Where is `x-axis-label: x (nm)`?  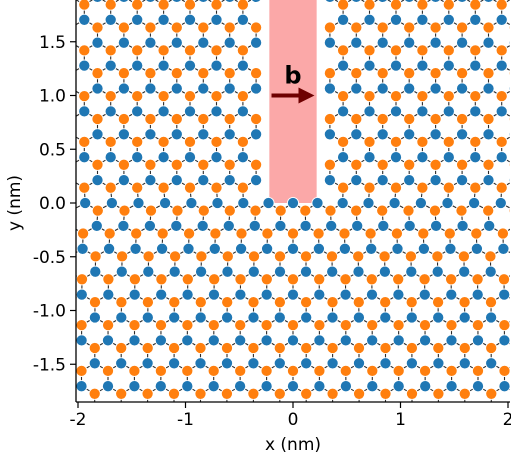 x-axis-label: x (nm) is located at coordinates (293, 445).